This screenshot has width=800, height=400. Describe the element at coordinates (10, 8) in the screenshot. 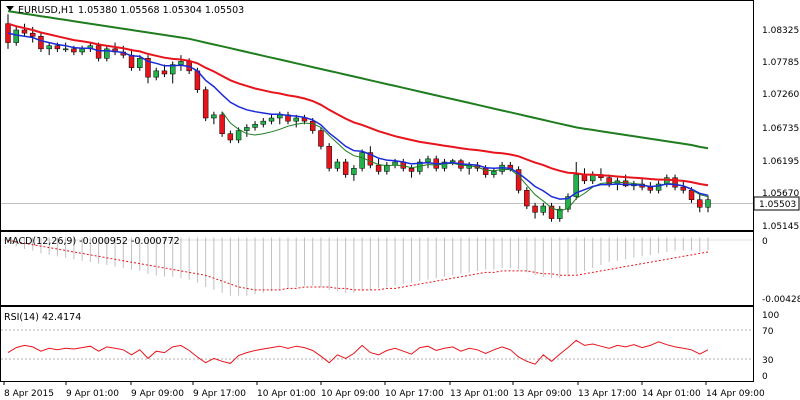

I see `chart-menu-triangle-icon` at that location.